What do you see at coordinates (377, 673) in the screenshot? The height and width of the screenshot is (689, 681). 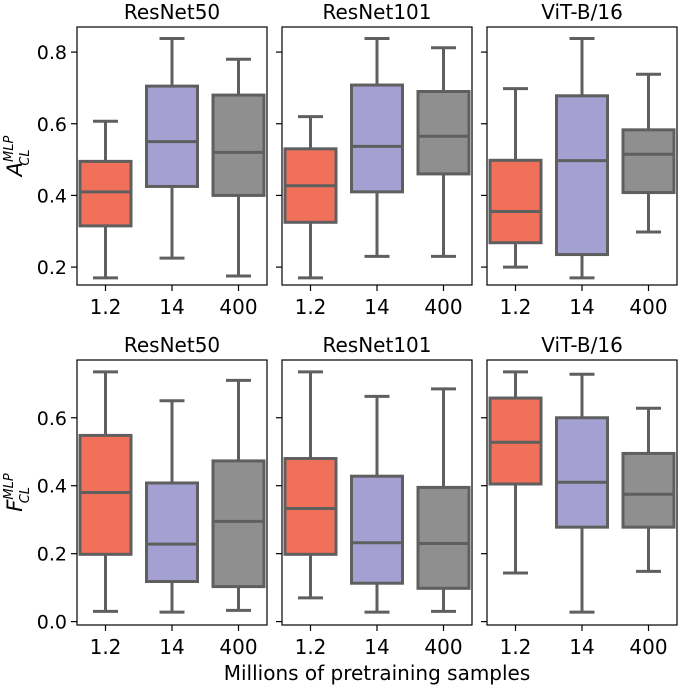 I see `x-axis-label: Millions of pretraining samples` at bounding box center [377, 673].